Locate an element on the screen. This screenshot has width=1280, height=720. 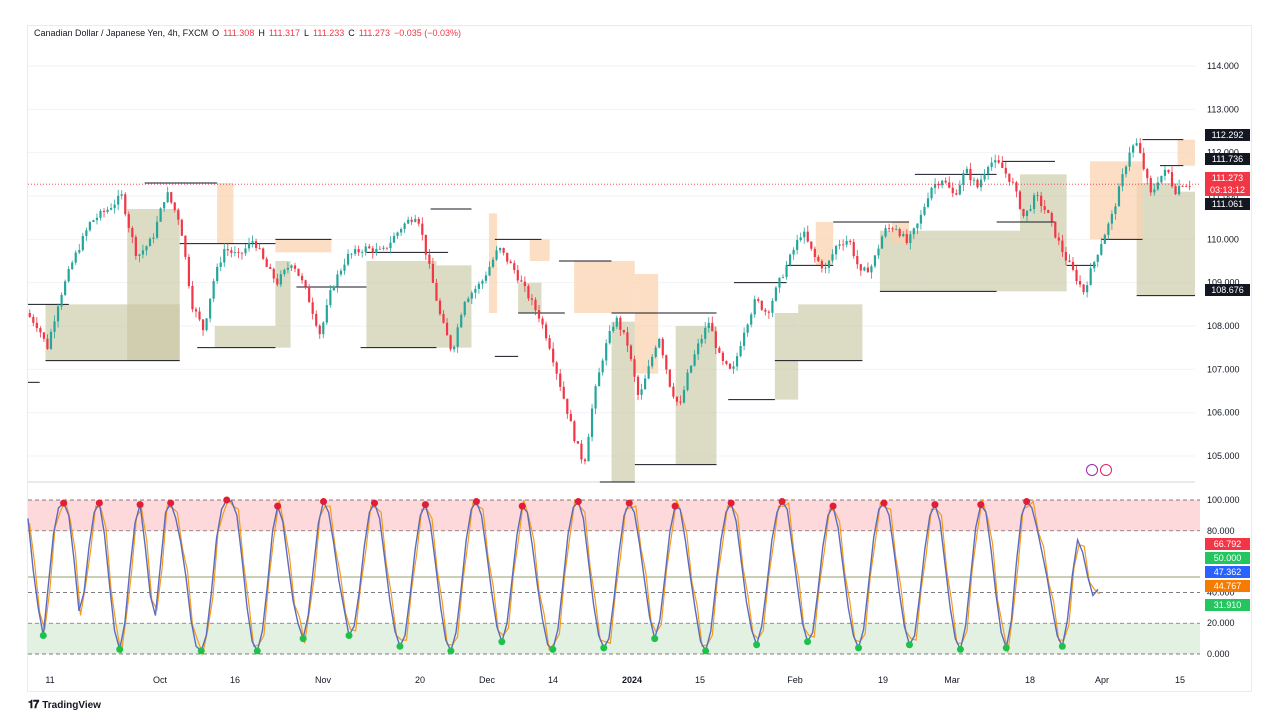
osc-tag-5: 31.910 is located at coordinates (1227, 605).